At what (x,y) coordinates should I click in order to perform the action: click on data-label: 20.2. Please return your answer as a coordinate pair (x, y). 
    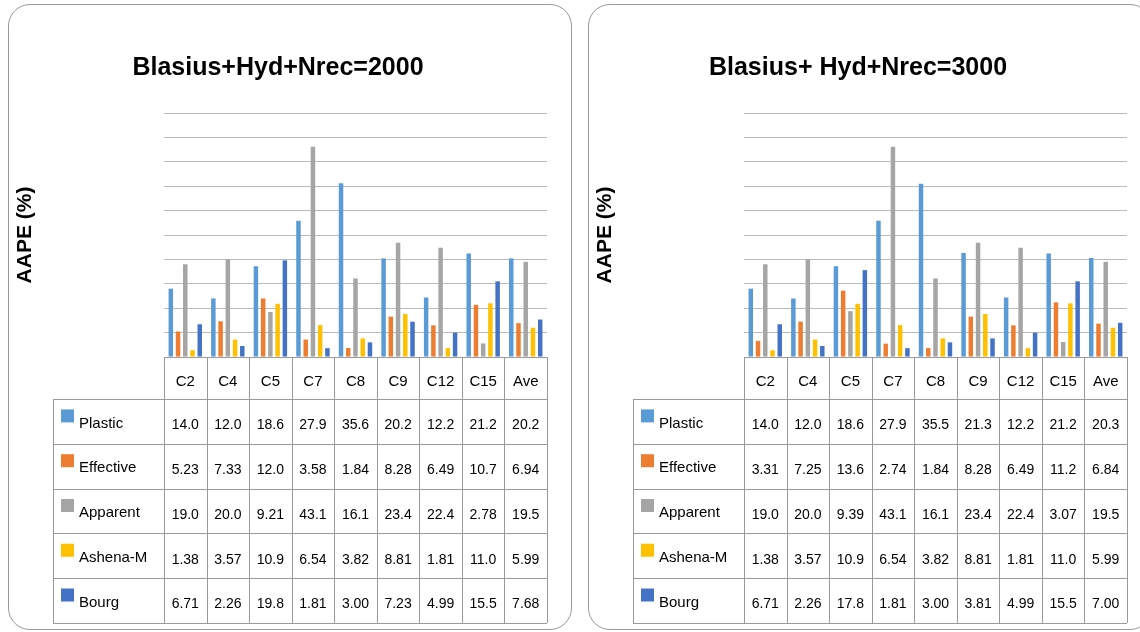
    Looking at the image, I should click on (398, 424).